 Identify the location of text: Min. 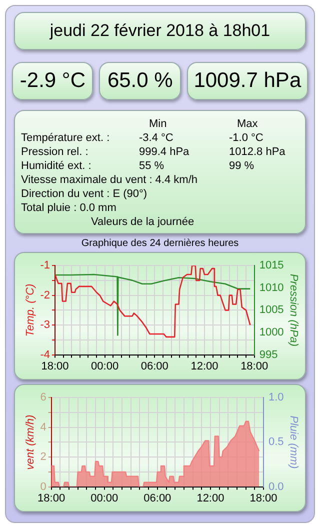
(158, 124).